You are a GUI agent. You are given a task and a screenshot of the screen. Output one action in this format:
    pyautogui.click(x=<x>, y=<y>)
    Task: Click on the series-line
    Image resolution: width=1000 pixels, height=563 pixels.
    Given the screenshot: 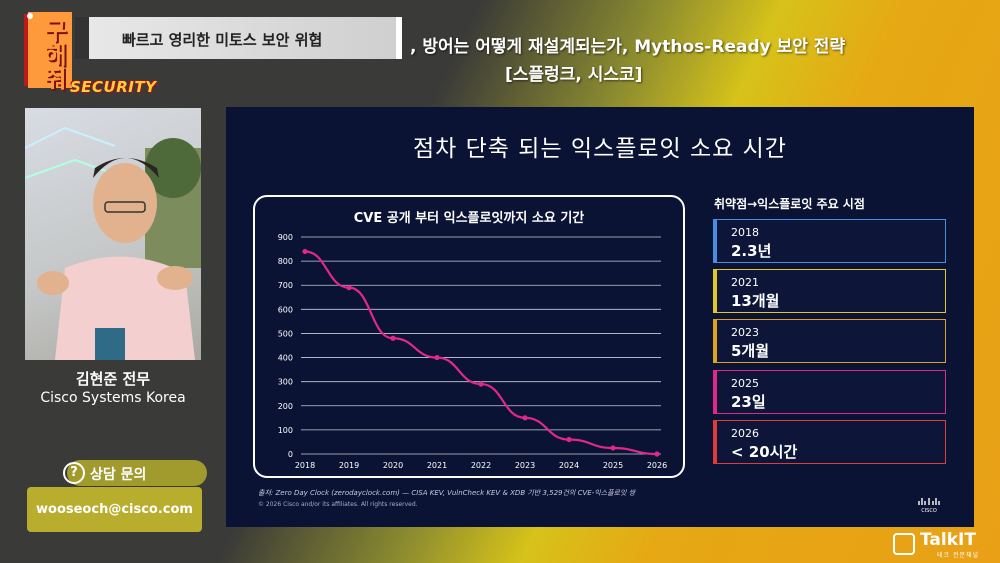 What is the action you would take?
    pyautogui.click(x=481, y=353)
    